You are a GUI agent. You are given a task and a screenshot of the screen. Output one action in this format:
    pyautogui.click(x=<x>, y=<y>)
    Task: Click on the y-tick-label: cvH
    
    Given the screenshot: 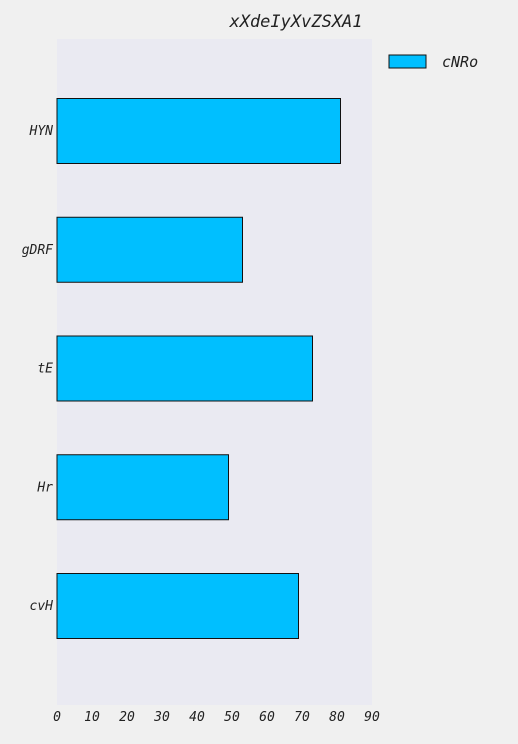 What is the action you would take?
    pyautogui.click(x=42, y=606)
    